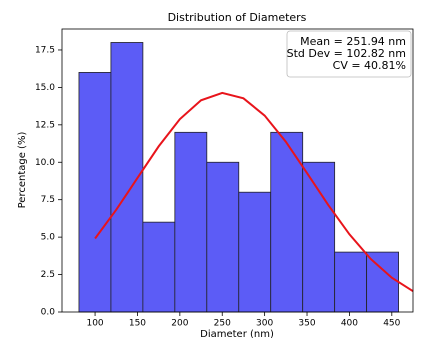 Image resolution: width=424 pixels, height=338 pixels. Describe the element at coordinates (353, 41) in the screenshot. I see `stats-text: Mean = 251.94 nm` at that location.